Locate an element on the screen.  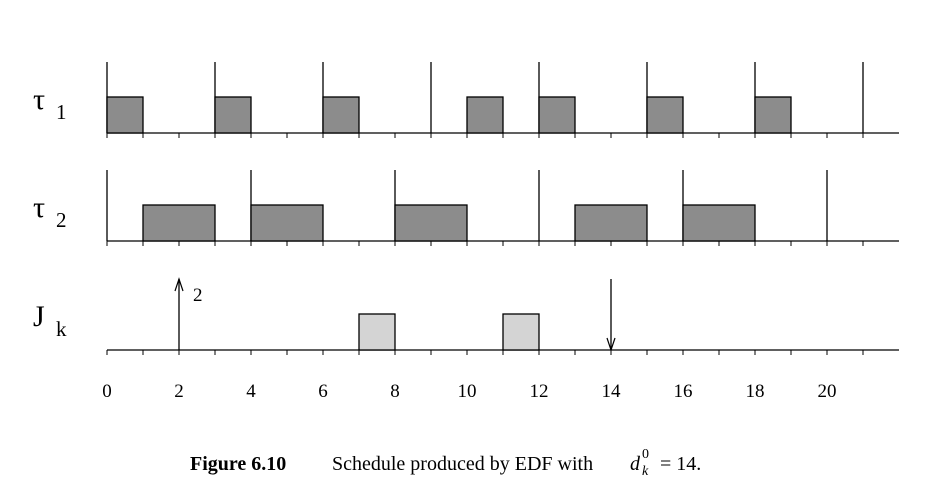
caption-text: Schedule produced by EDF with is located at coordinates (462, 464).